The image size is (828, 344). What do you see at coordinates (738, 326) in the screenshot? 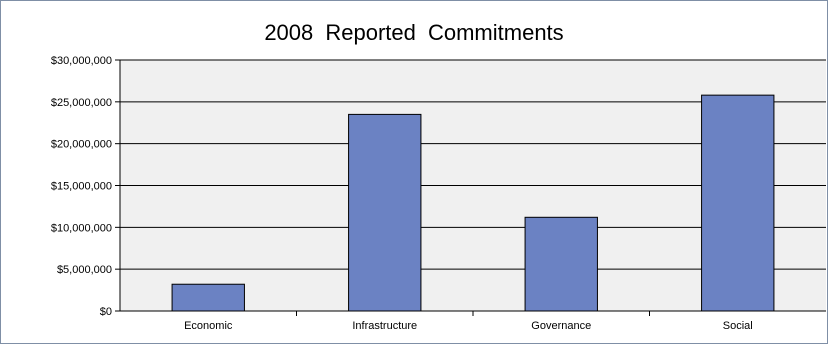
I see `x-tick-label: Social` at bounding box center [738, 326].